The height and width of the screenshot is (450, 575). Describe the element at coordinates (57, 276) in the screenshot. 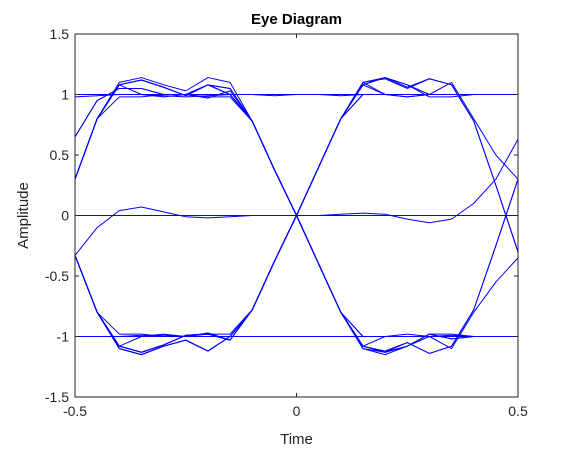

I see `y-tick-label: -0.5` at that location.